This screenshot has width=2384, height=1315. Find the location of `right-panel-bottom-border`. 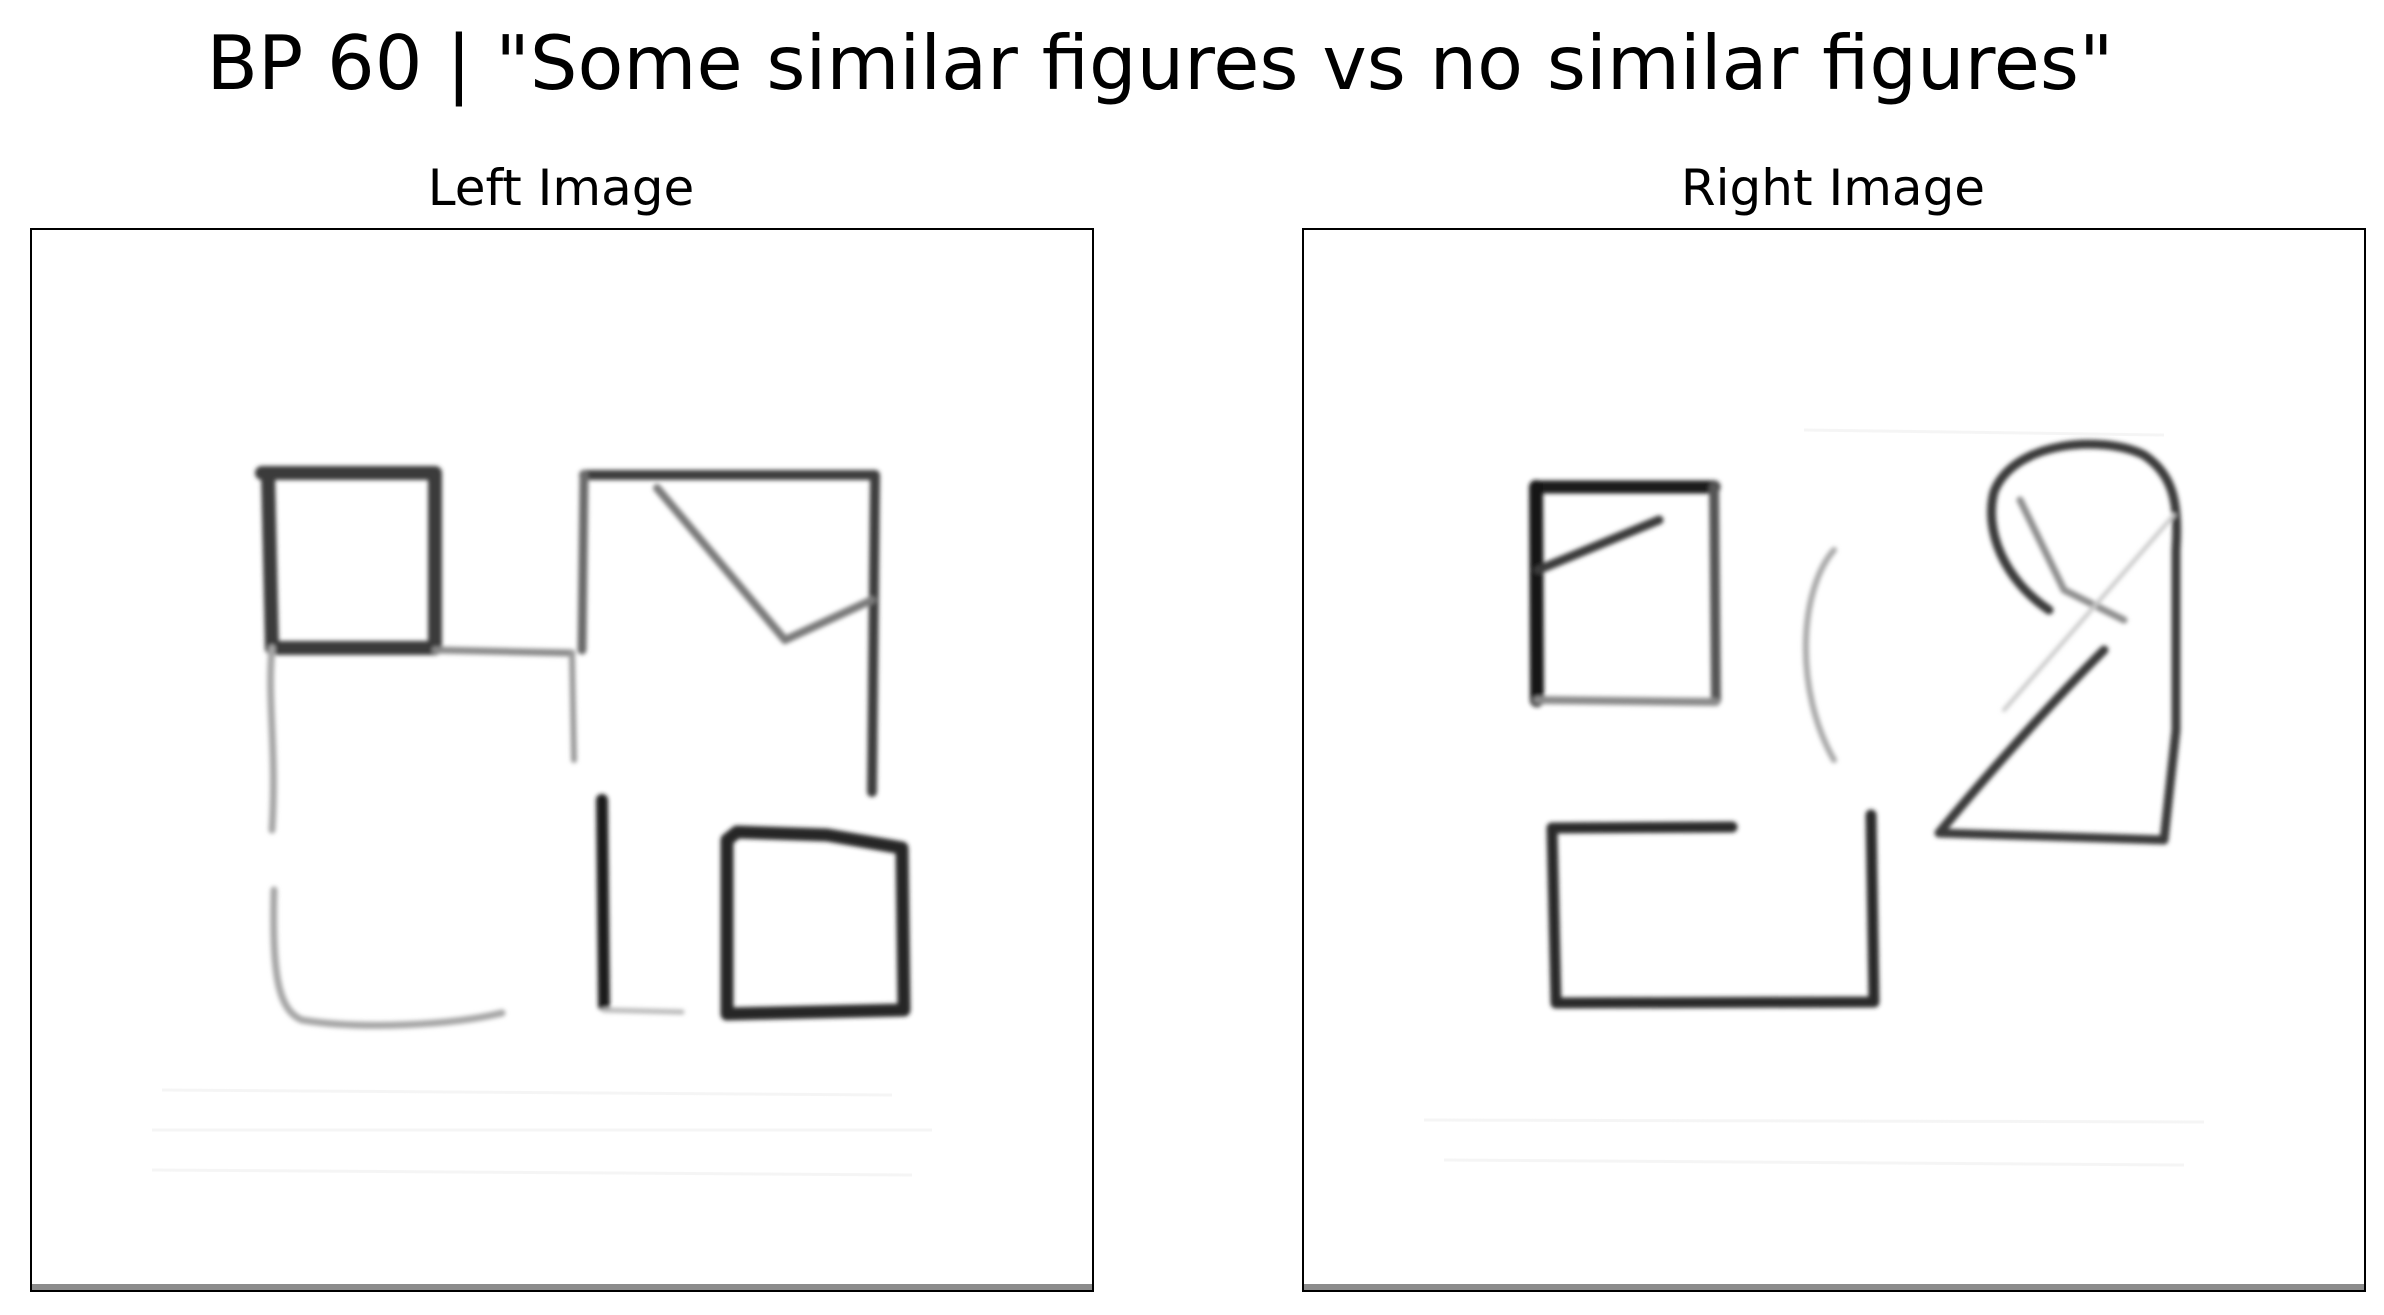

right-panel-bottom-border is located at coordinates (1834, 1287).